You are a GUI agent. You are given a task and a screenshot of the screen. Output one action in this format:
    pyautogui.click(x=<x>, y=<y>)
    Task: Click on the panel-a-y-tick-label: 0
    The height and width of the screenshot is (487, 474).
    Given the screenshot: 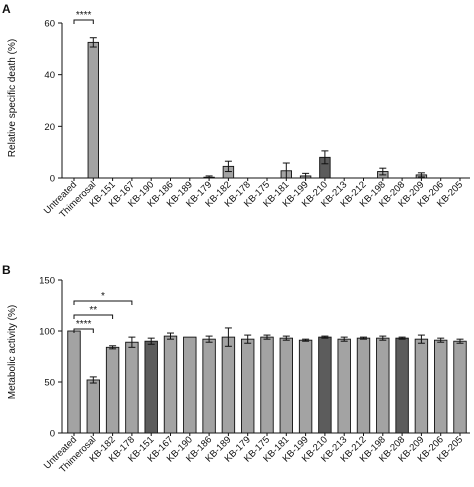 What is the action you would take?
    pyautogui.click(x=52, y=179)
    